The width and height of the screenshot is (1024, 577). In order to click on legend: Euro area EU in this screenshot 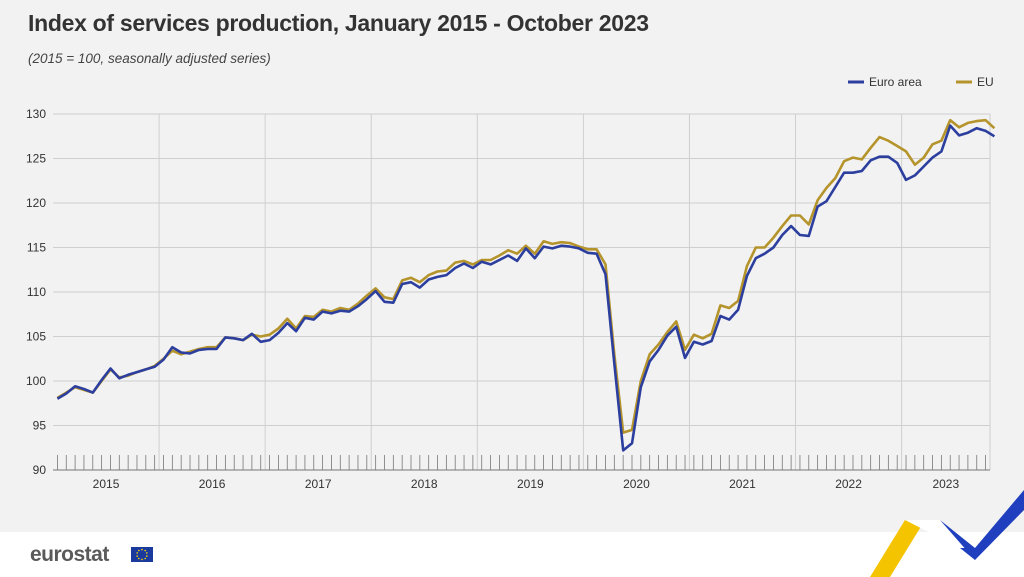, I will do `click(921, 82)`.